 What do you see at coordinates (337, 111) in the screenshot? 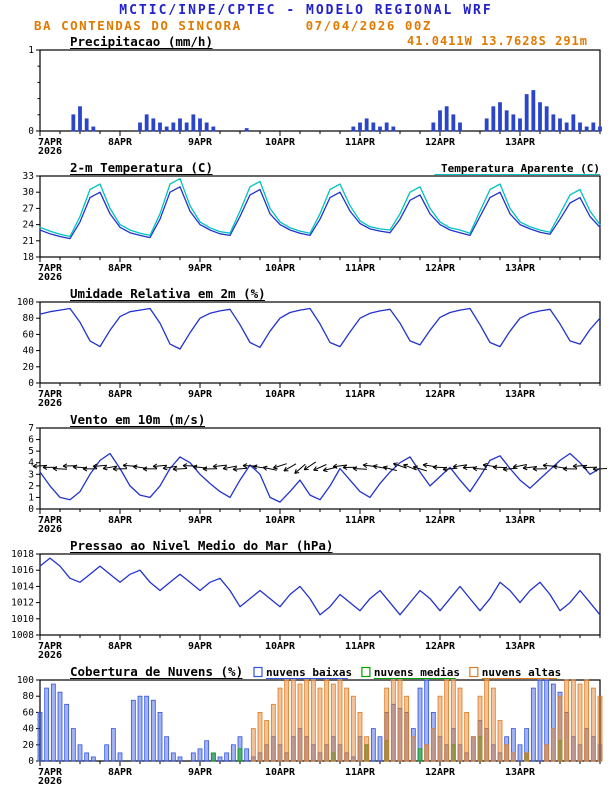
I see `series-precipitacao` at bounding box center [337, 111].